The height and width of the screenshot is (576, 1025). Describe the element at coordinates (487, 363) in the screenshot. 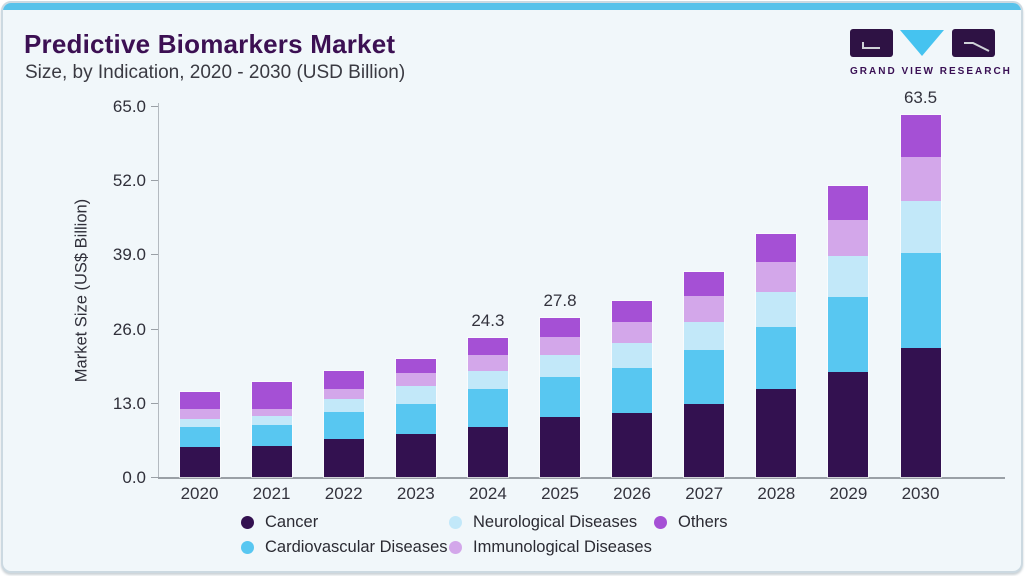

I see `bar-segment-immunological-diseases-2024` at that location.